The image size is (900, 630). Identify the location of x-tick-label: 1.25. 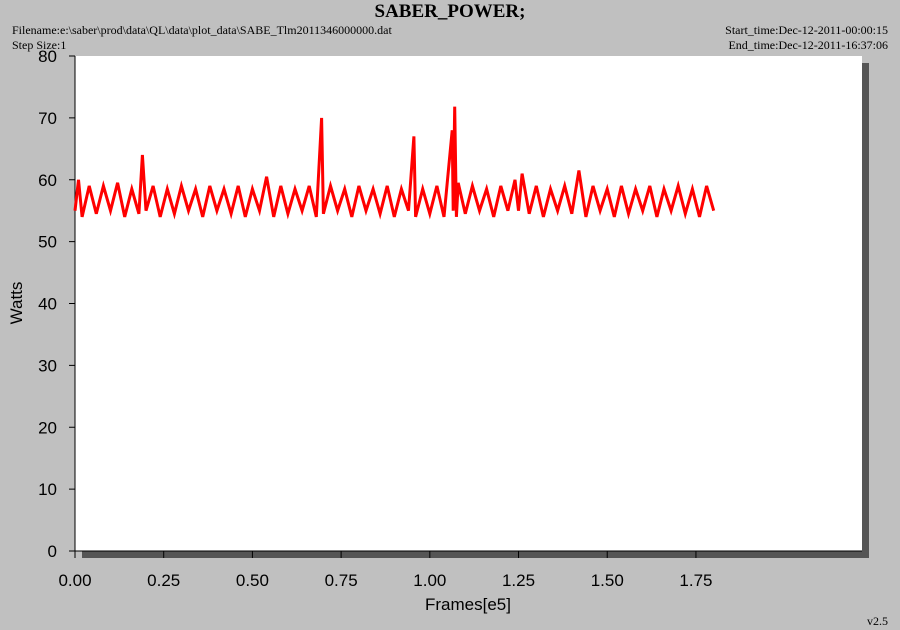
(518, 580).